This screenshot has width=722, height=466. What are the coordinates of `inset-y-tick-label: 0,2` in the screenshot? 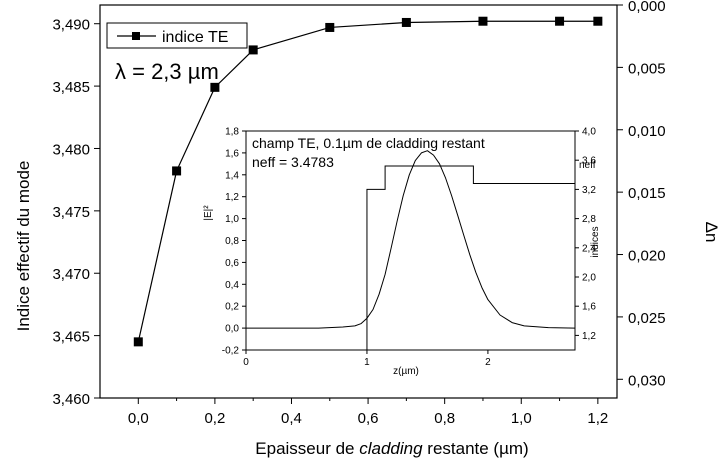 It's located at (232, 307).